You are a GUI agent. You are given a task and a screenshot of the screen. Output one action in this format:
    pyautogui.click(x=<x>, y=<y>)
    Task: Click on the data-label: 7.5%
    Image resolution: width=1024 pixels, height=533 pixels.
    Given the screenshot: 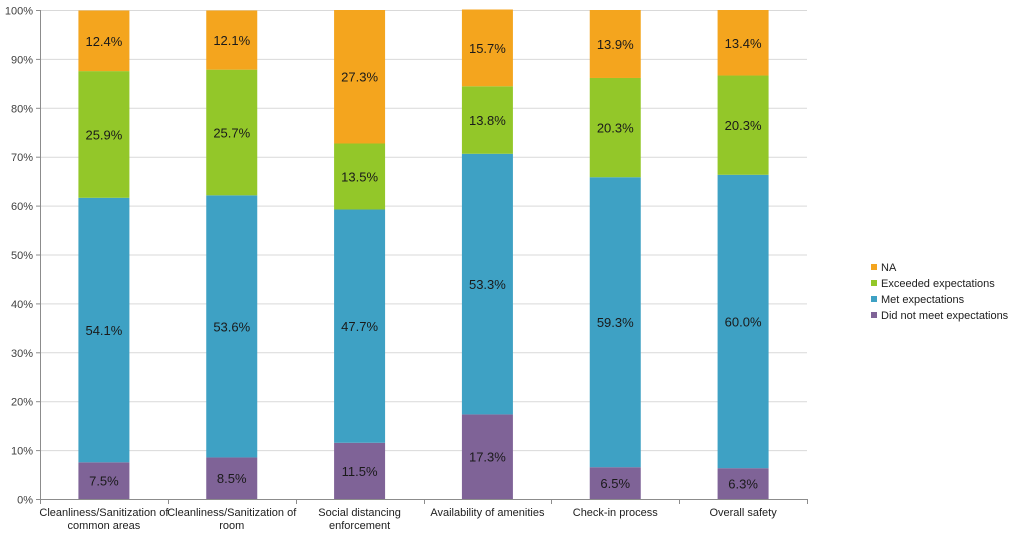 What is the action you would take?
    pyautogui.click(x=104, y=481)
    